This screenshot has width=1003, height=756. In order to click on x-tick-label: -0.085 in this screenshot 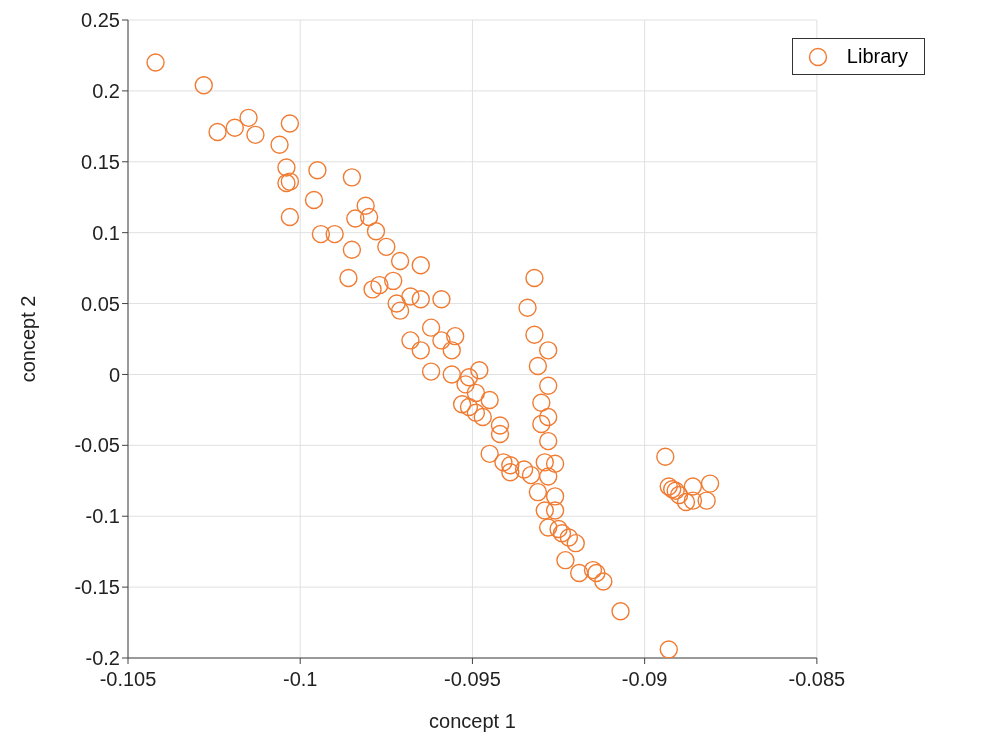, I will do `click(817, 679)`.